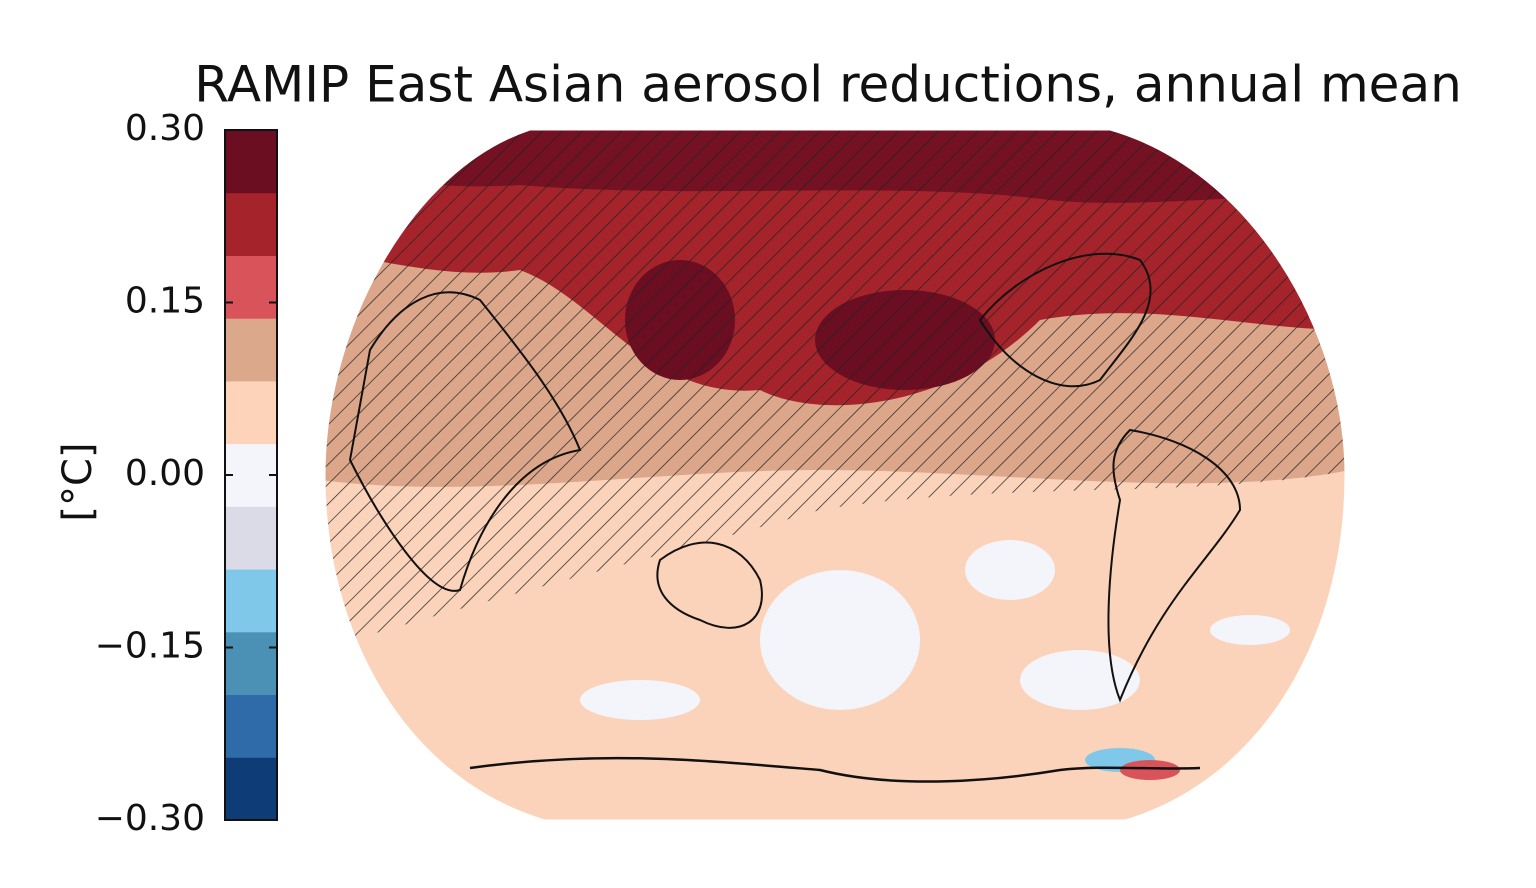 This screenshot has width=1536, height=888. What do you see at coordinates (165, 473) in the screenshot?
I see `colorbar-tick-label: 0.00` at bounding box center [165, 473].